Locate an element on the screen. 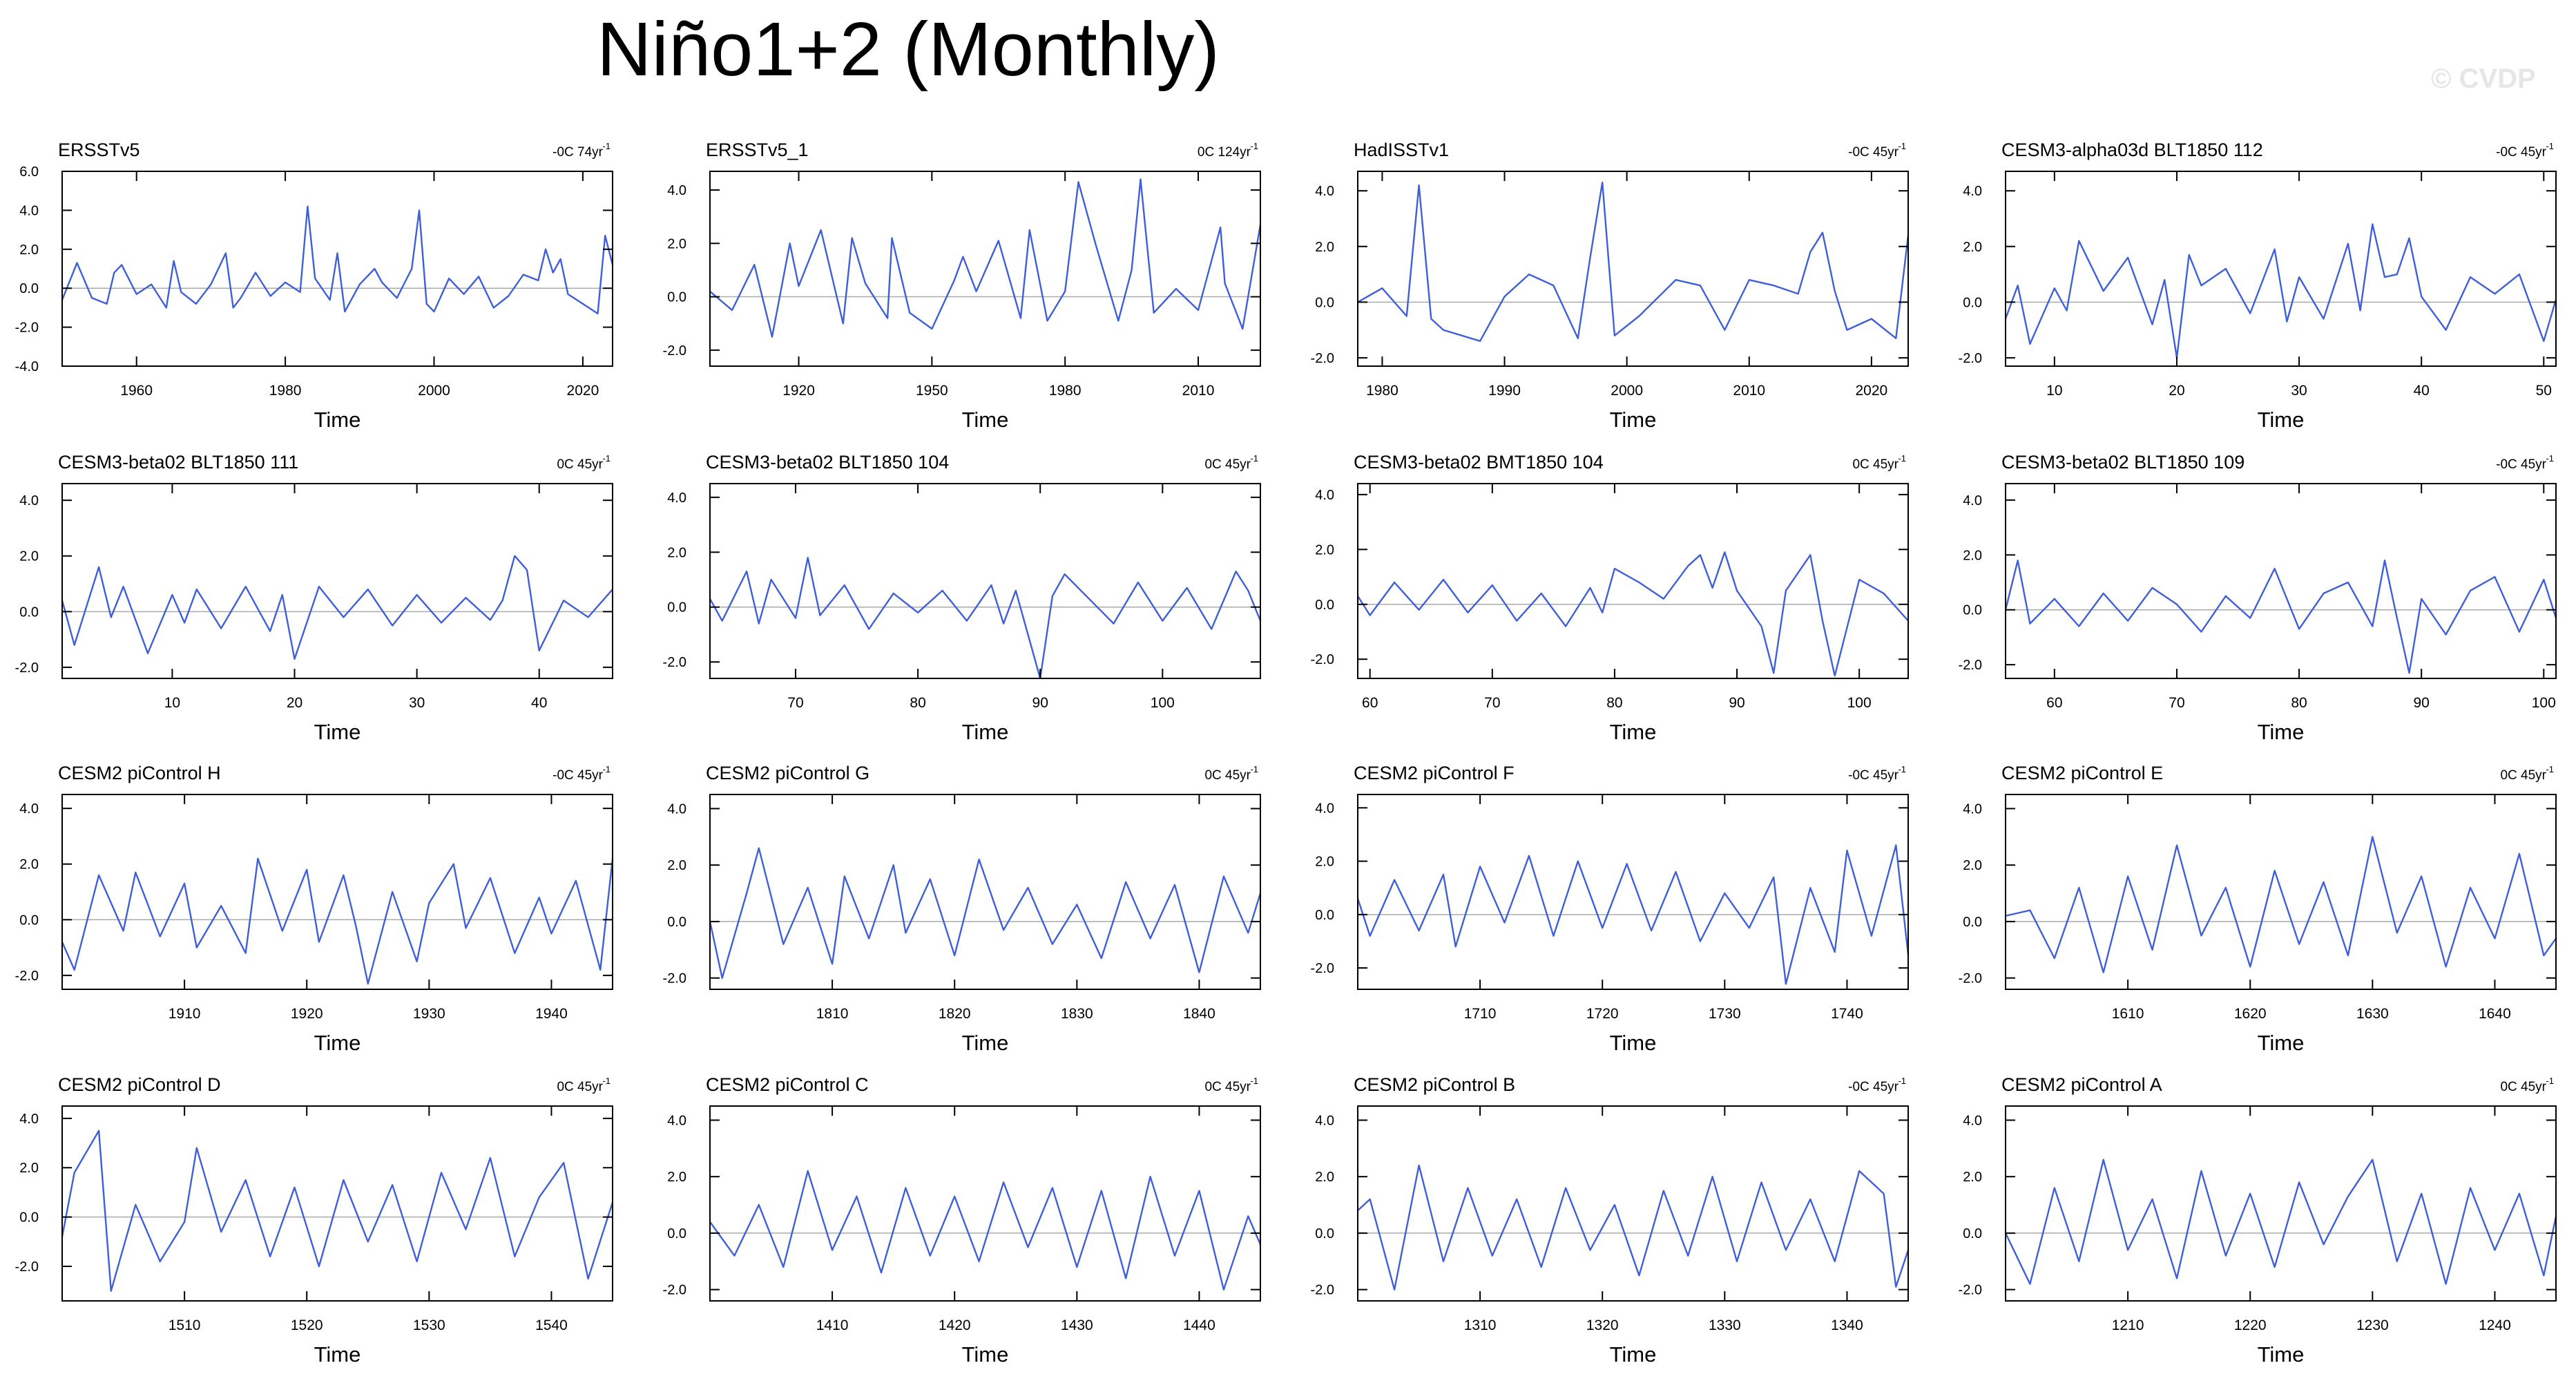  x-tick-label: 1540 is located at coordinates (551, 1325).